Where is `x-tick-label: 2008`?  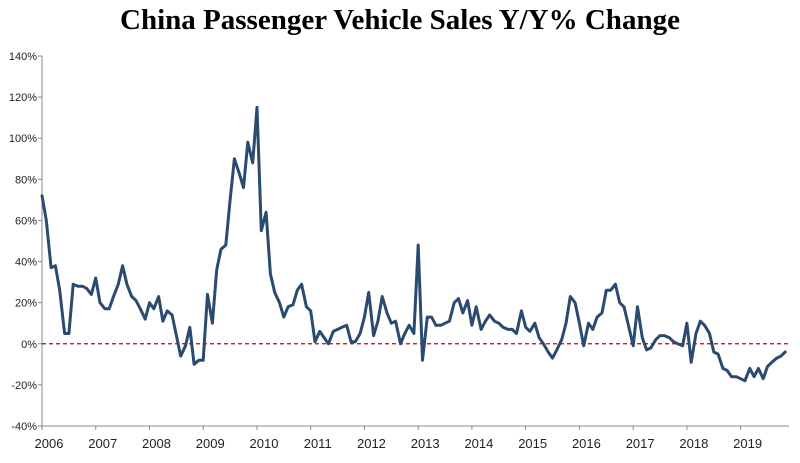
x-tick-label: 2008 is located at coordinates (156, 443).